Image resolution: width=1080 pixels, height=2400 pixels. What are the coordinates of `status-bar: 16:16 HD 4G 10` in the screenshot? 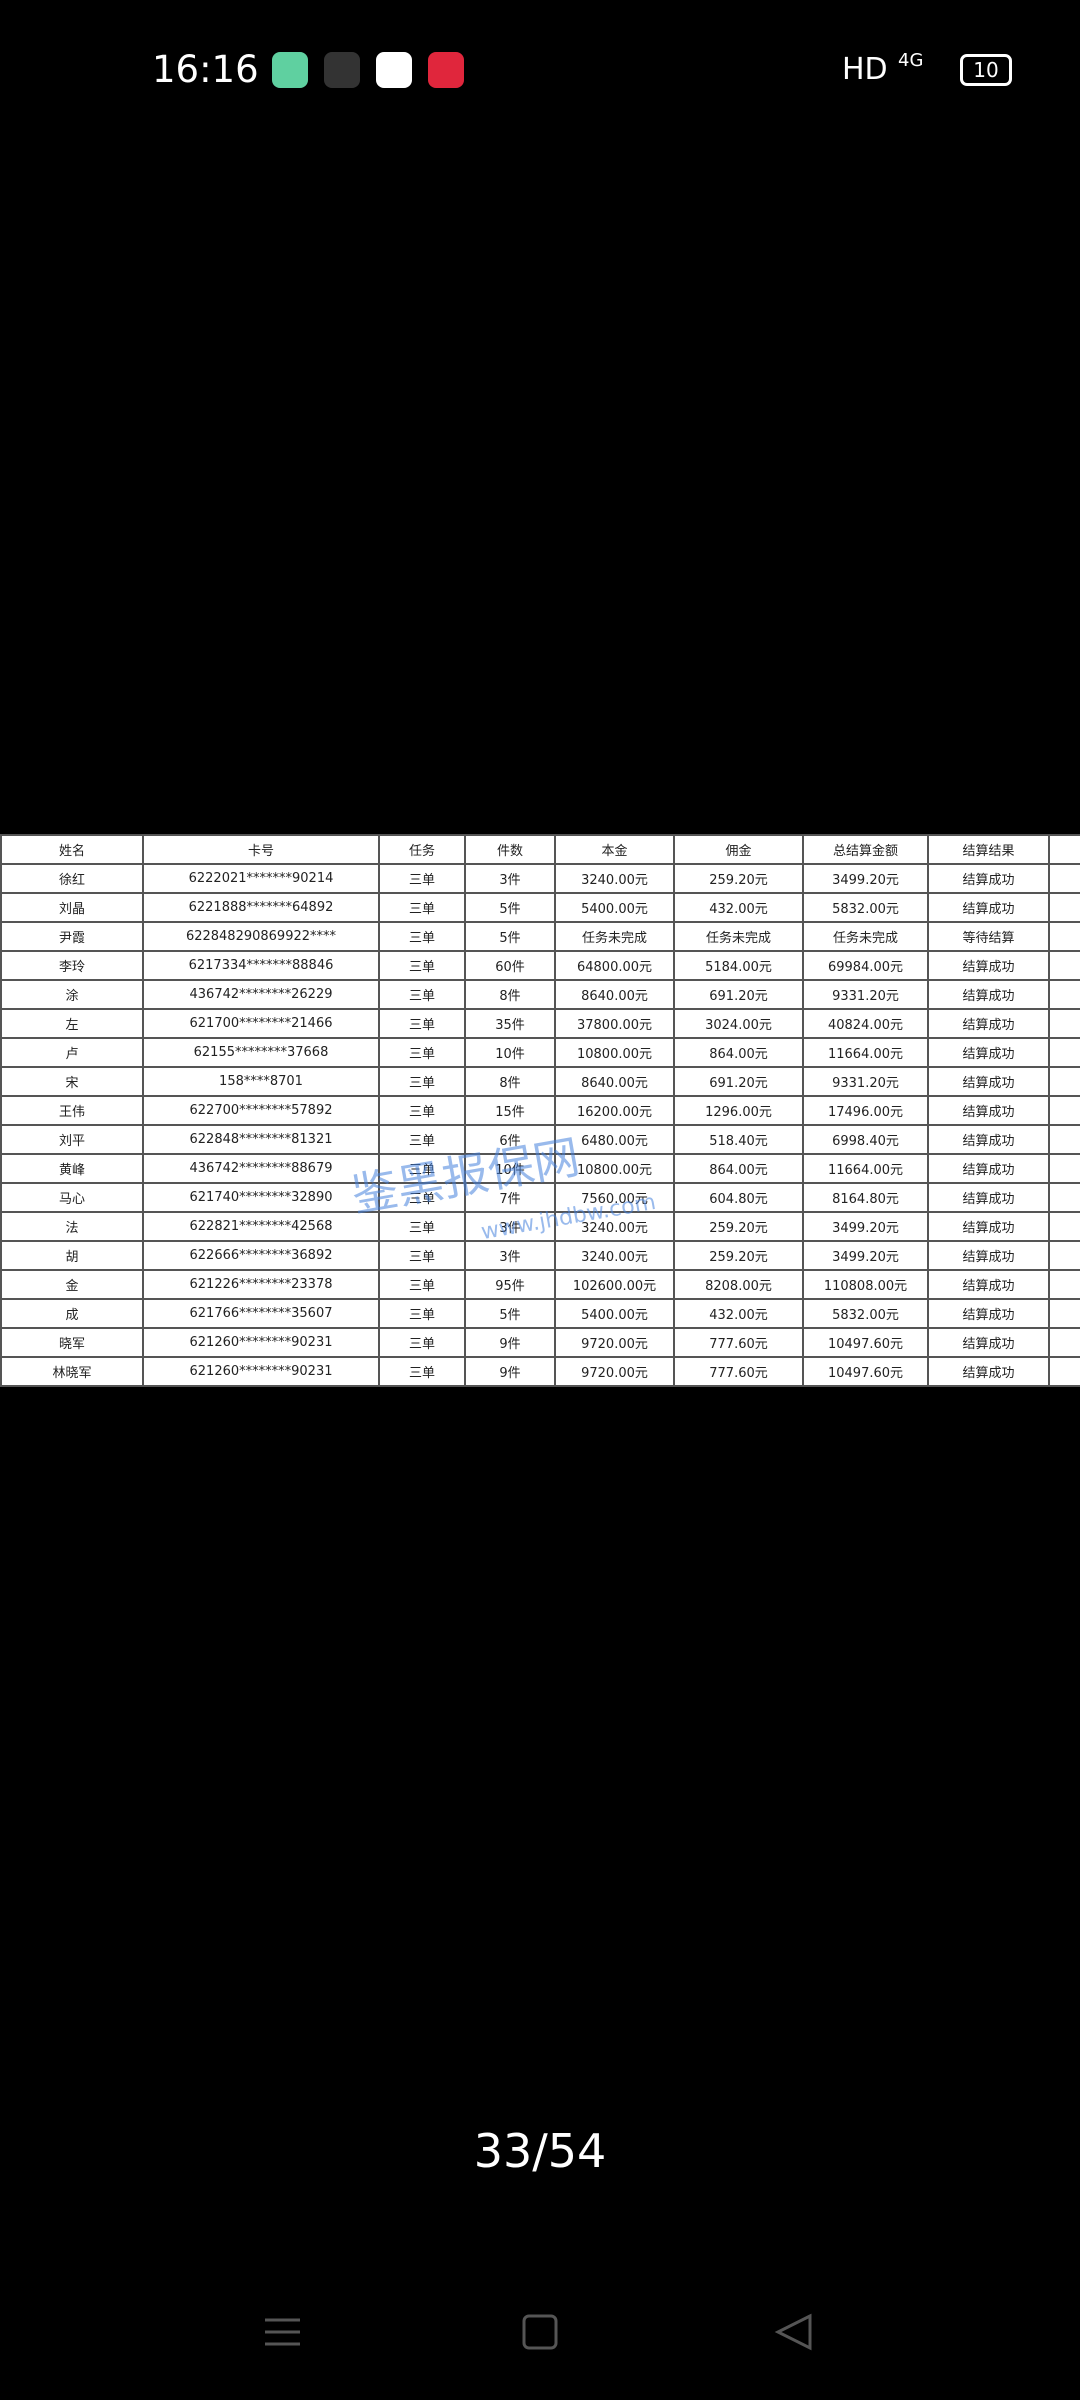 It's located at (540, 70).